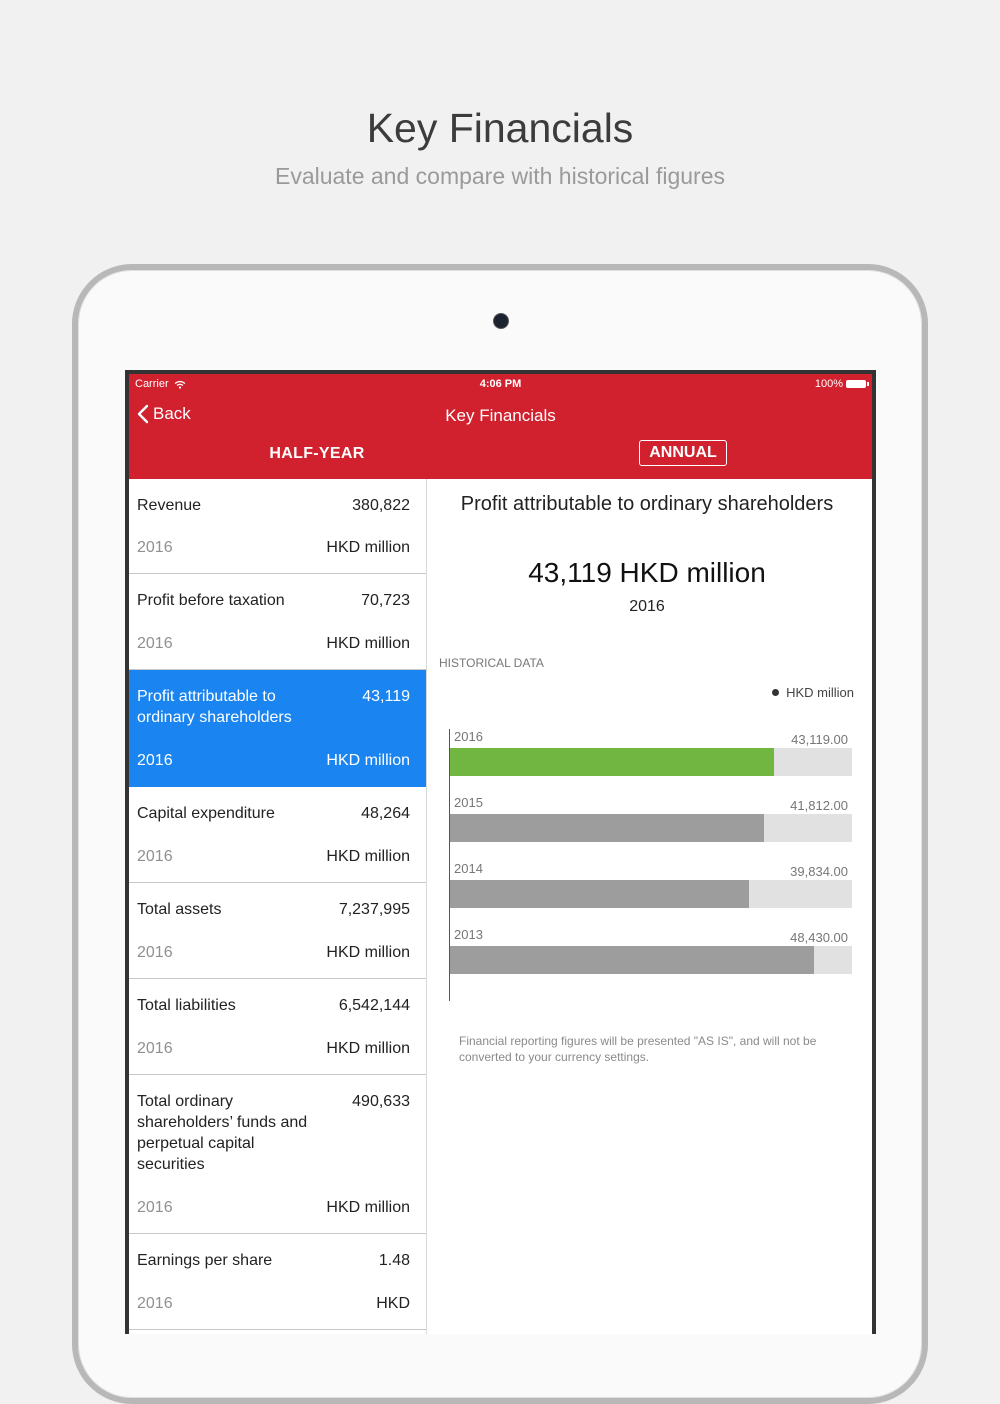 The image size is (1000, 1404). I want to click on battery-icon, so click(857, 384).